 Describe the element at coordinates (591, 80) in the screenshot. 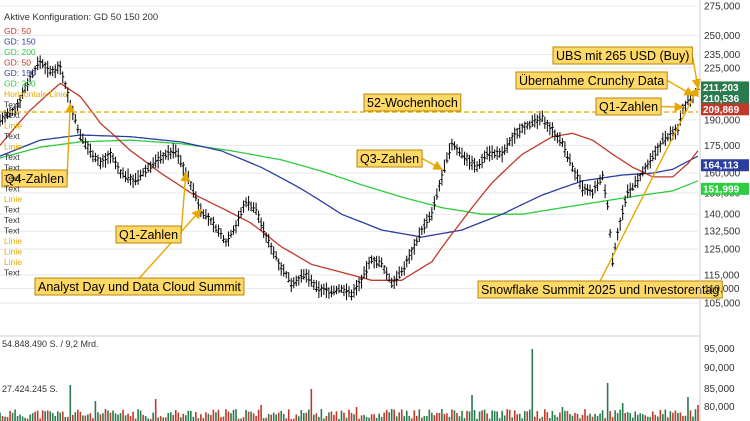

I see `annotation: Übernahme Crunchy Data` at that location.